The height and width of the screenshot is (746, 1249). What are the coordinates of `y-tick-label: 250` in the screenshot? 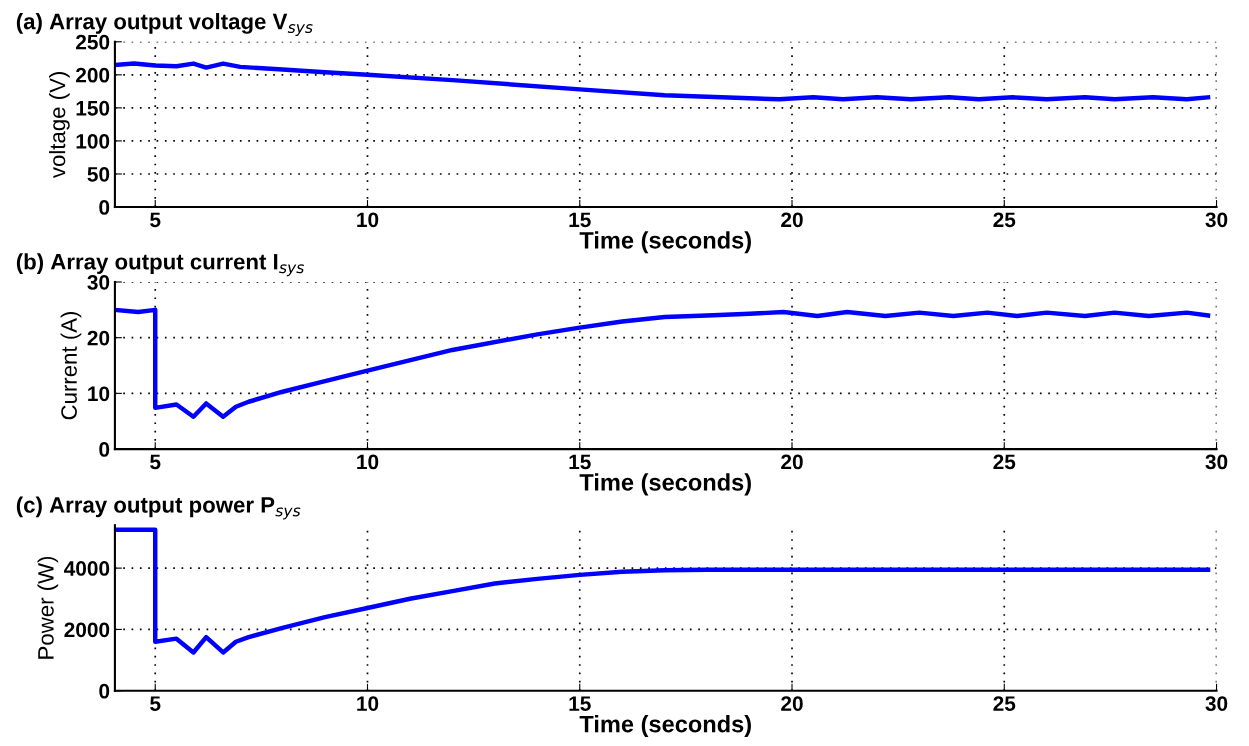 It's located at (93, 42).